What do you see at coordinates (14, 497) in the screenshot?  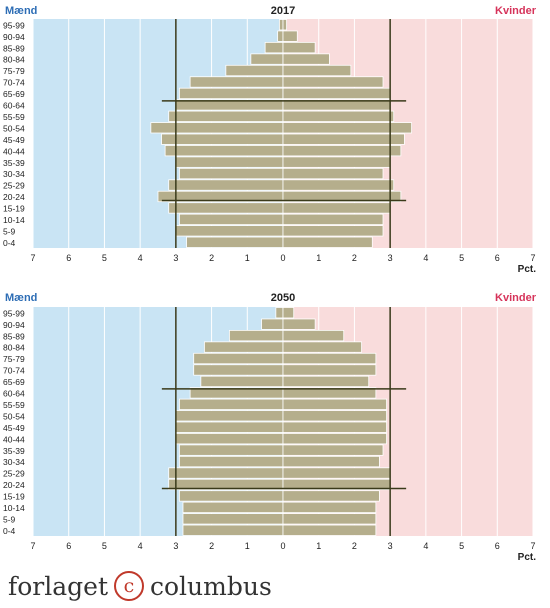 I see `age-label: 15-19` at bounding box center [14, 497].